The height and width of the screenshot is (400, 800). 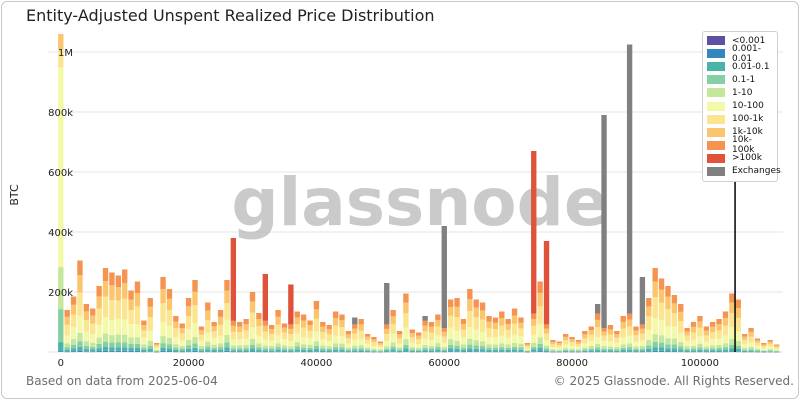 What do you see at coordinates (740, 54) in the screenshot?
I see `legend-item: 0.001-0.01` at bounding box center [740, 54].